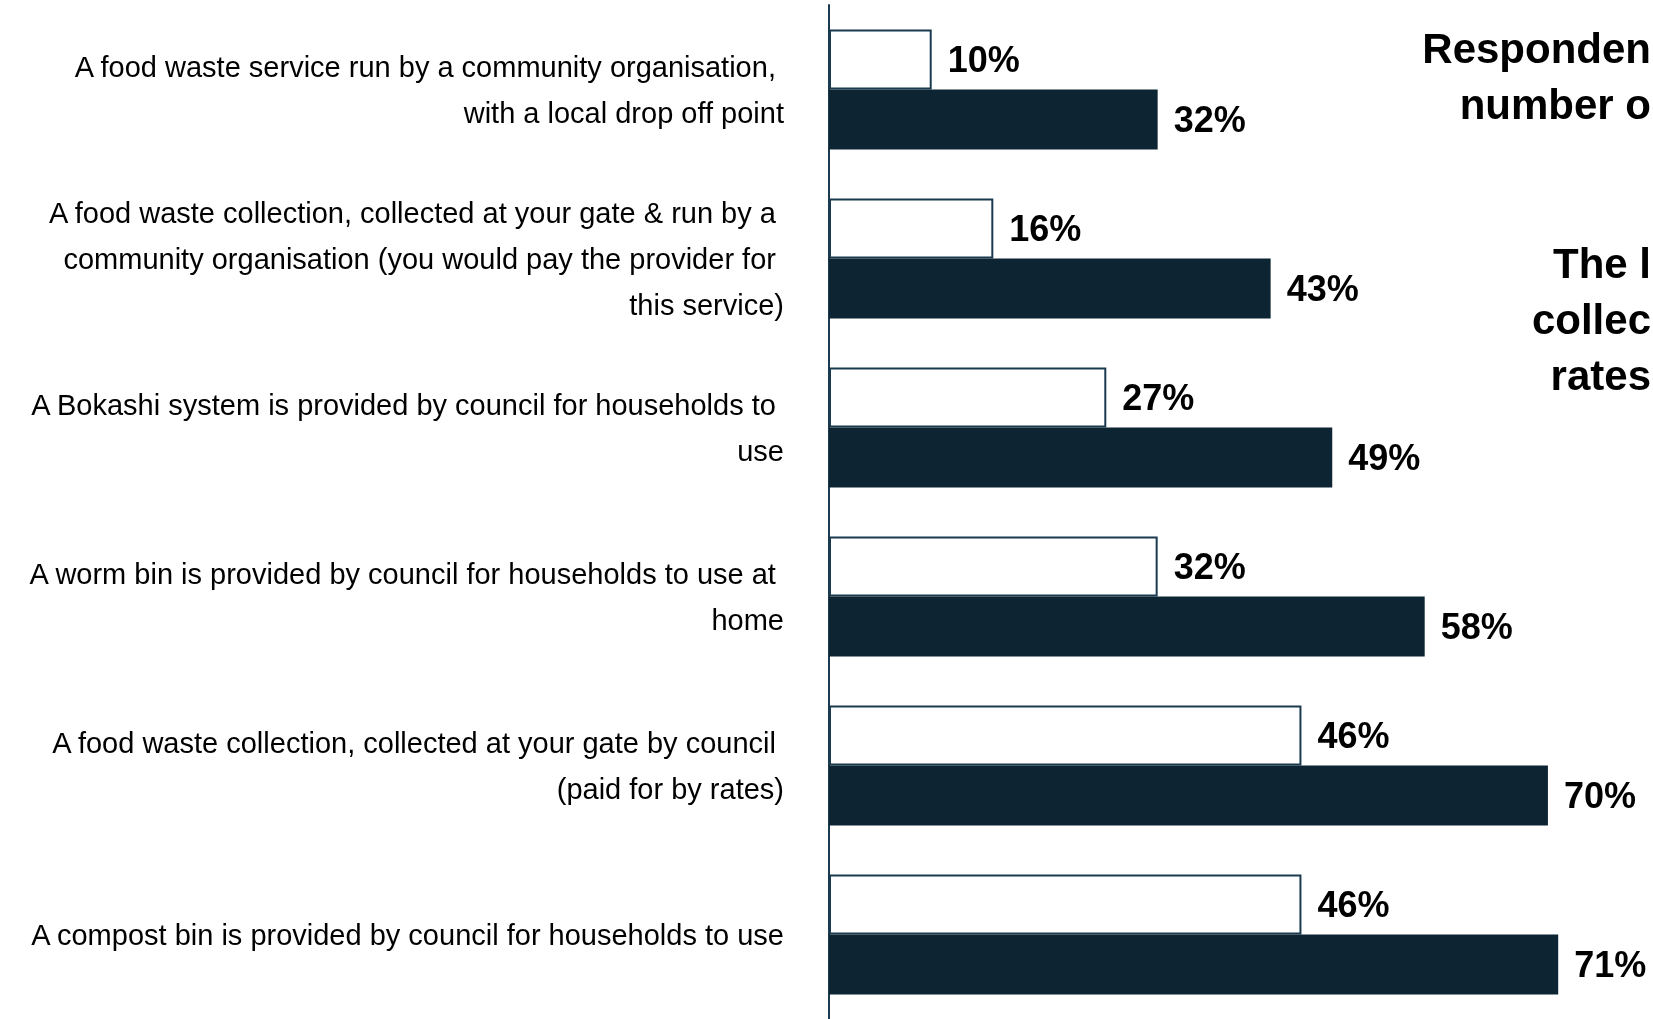 The width and height of the screenshot is (1653, 1019). Describe the element at coordinates (416, 258) in the screenshot. I see `y-tick-label: A food waste collection, collected at your gate & run by a community organisation (you would pay the provider for this service)` at that location.